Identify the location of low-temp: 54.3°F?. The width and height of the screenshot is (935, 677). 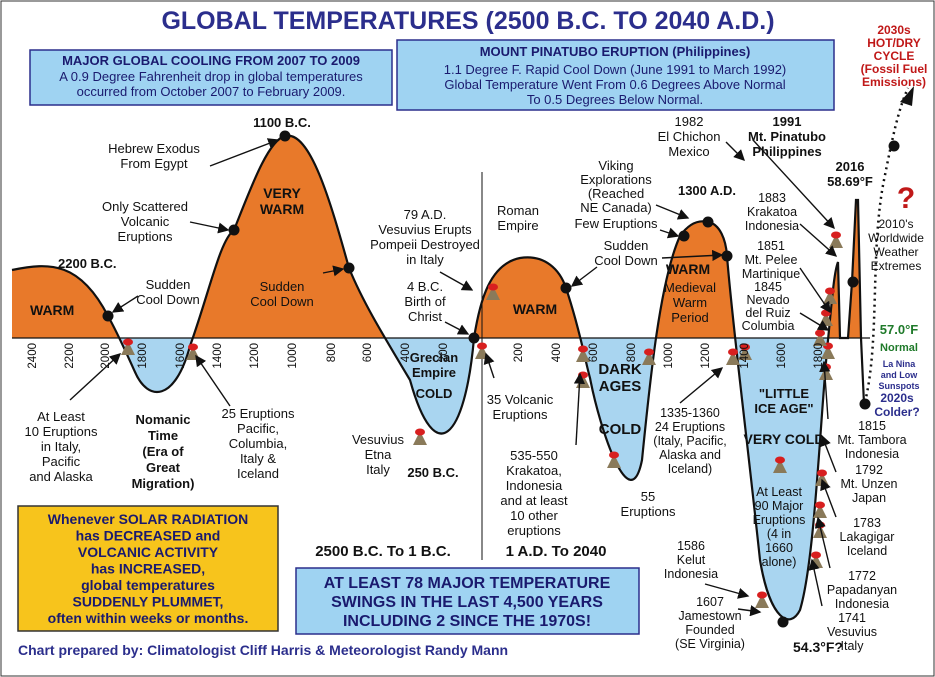
(818, 647).